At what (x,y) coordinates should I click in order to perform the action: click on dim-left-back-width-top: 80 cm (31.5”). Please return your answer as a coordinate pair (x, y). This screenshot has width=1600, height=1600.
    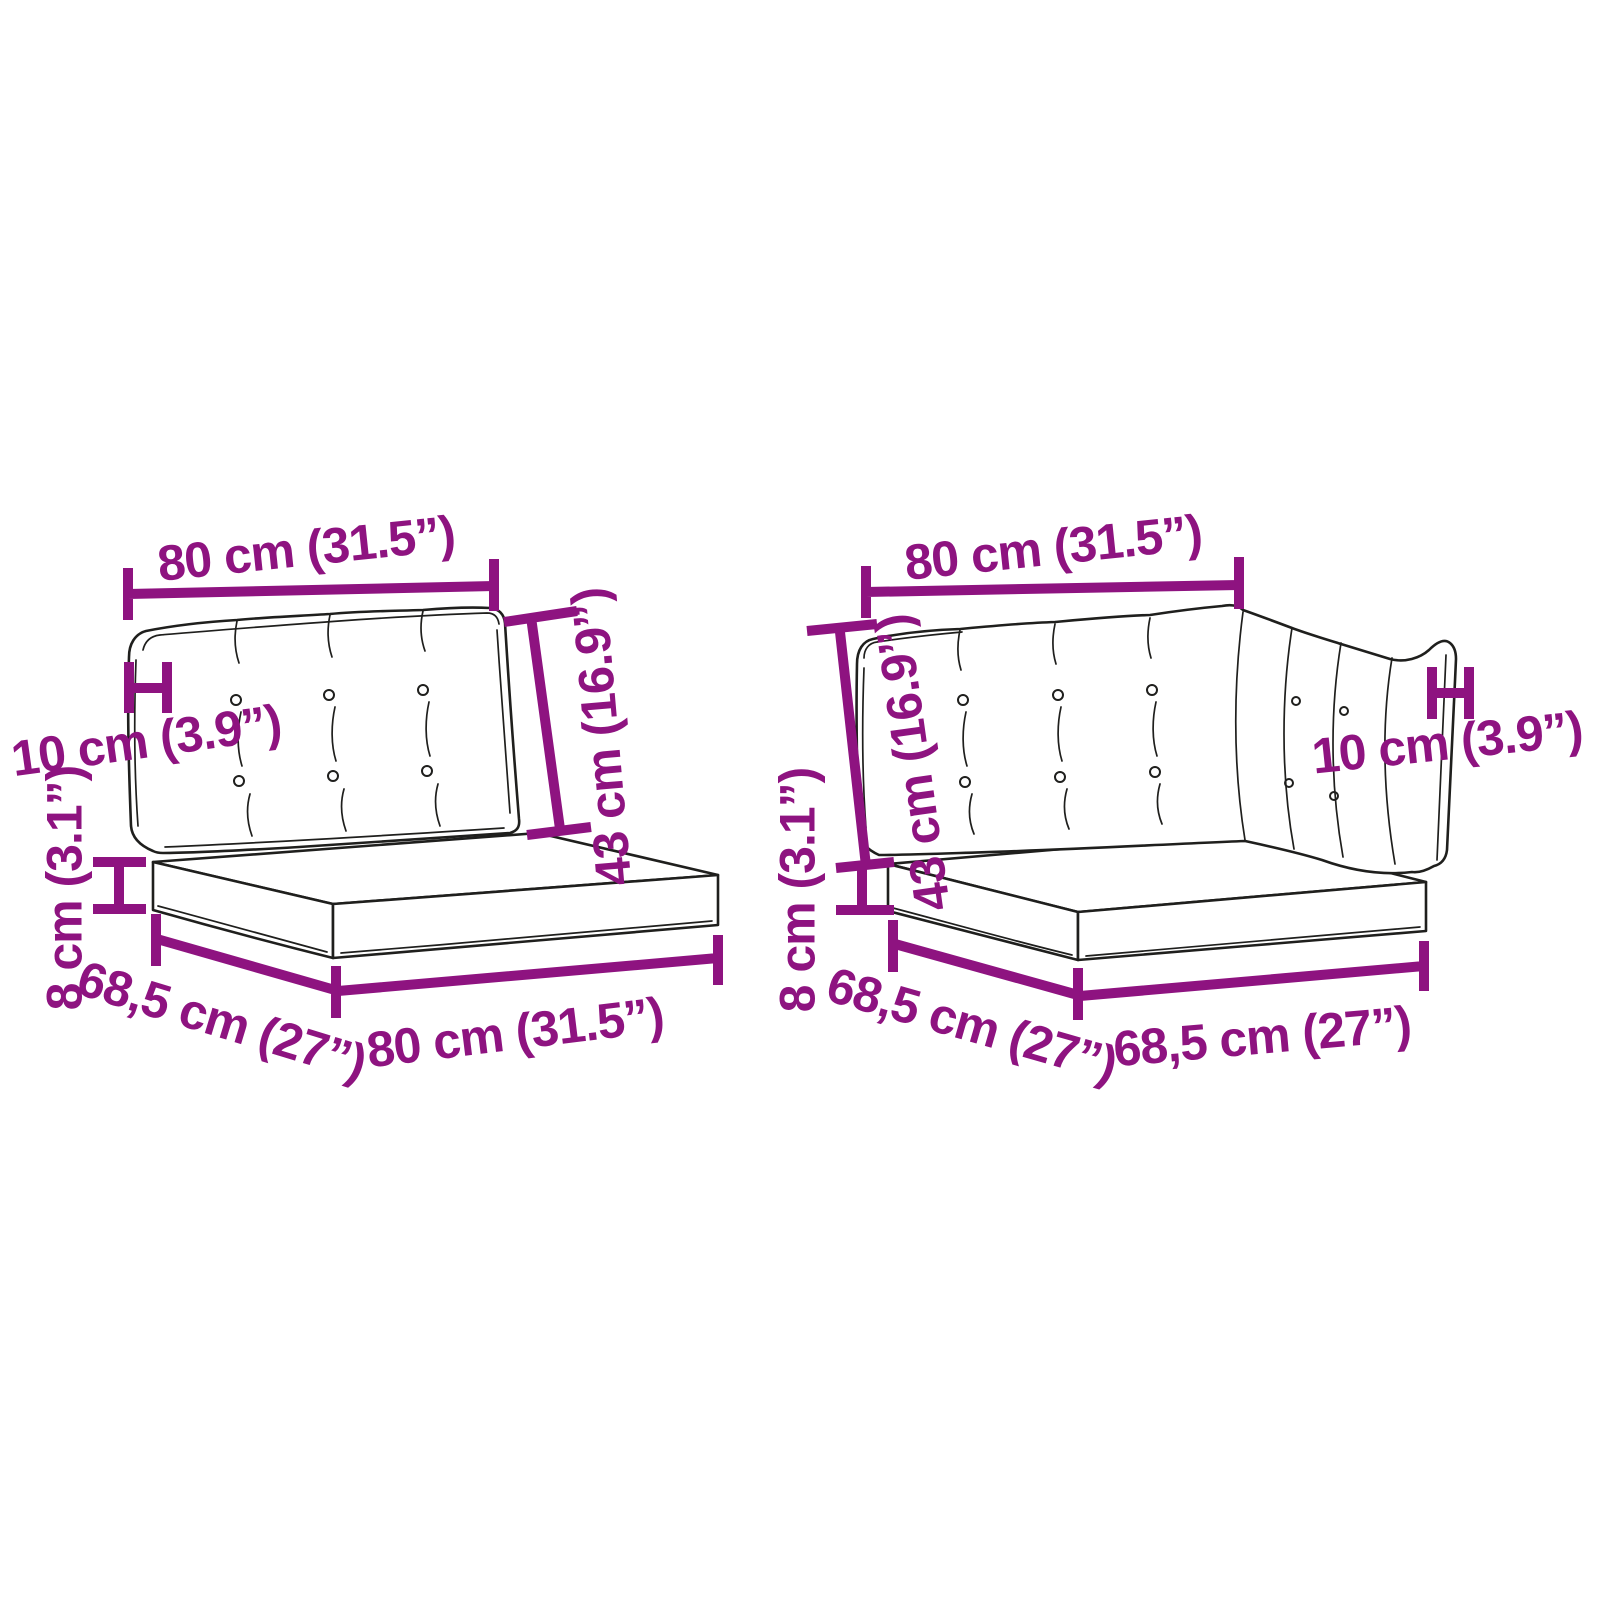
    Looking at the image, I should click on (311, 562).